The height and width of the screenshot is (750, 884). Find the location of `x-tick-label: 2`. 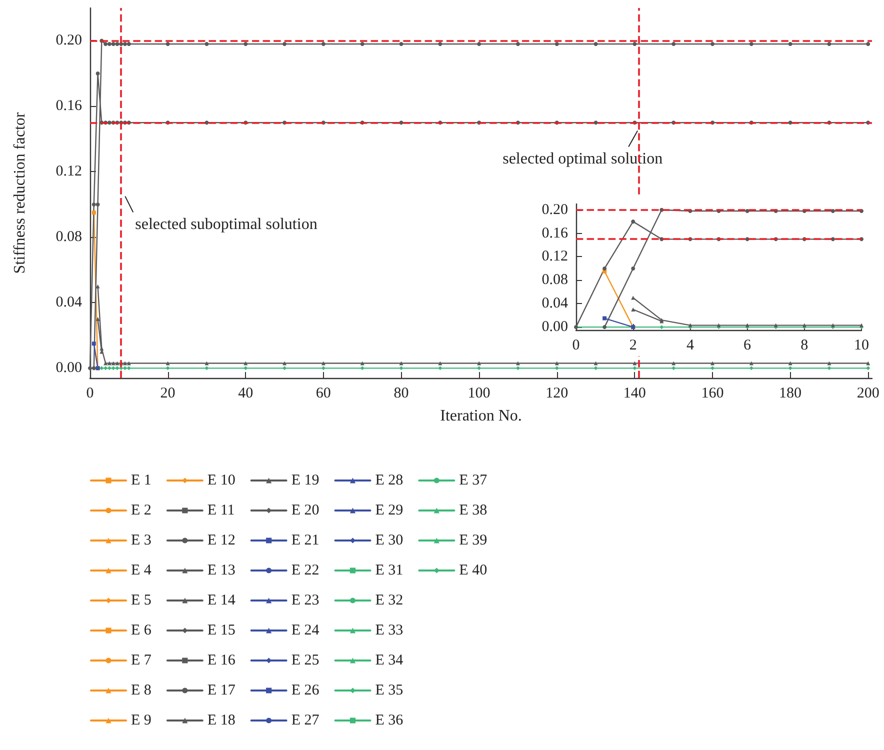

x-tick-label: 2 is located at coordinates (633, 346).